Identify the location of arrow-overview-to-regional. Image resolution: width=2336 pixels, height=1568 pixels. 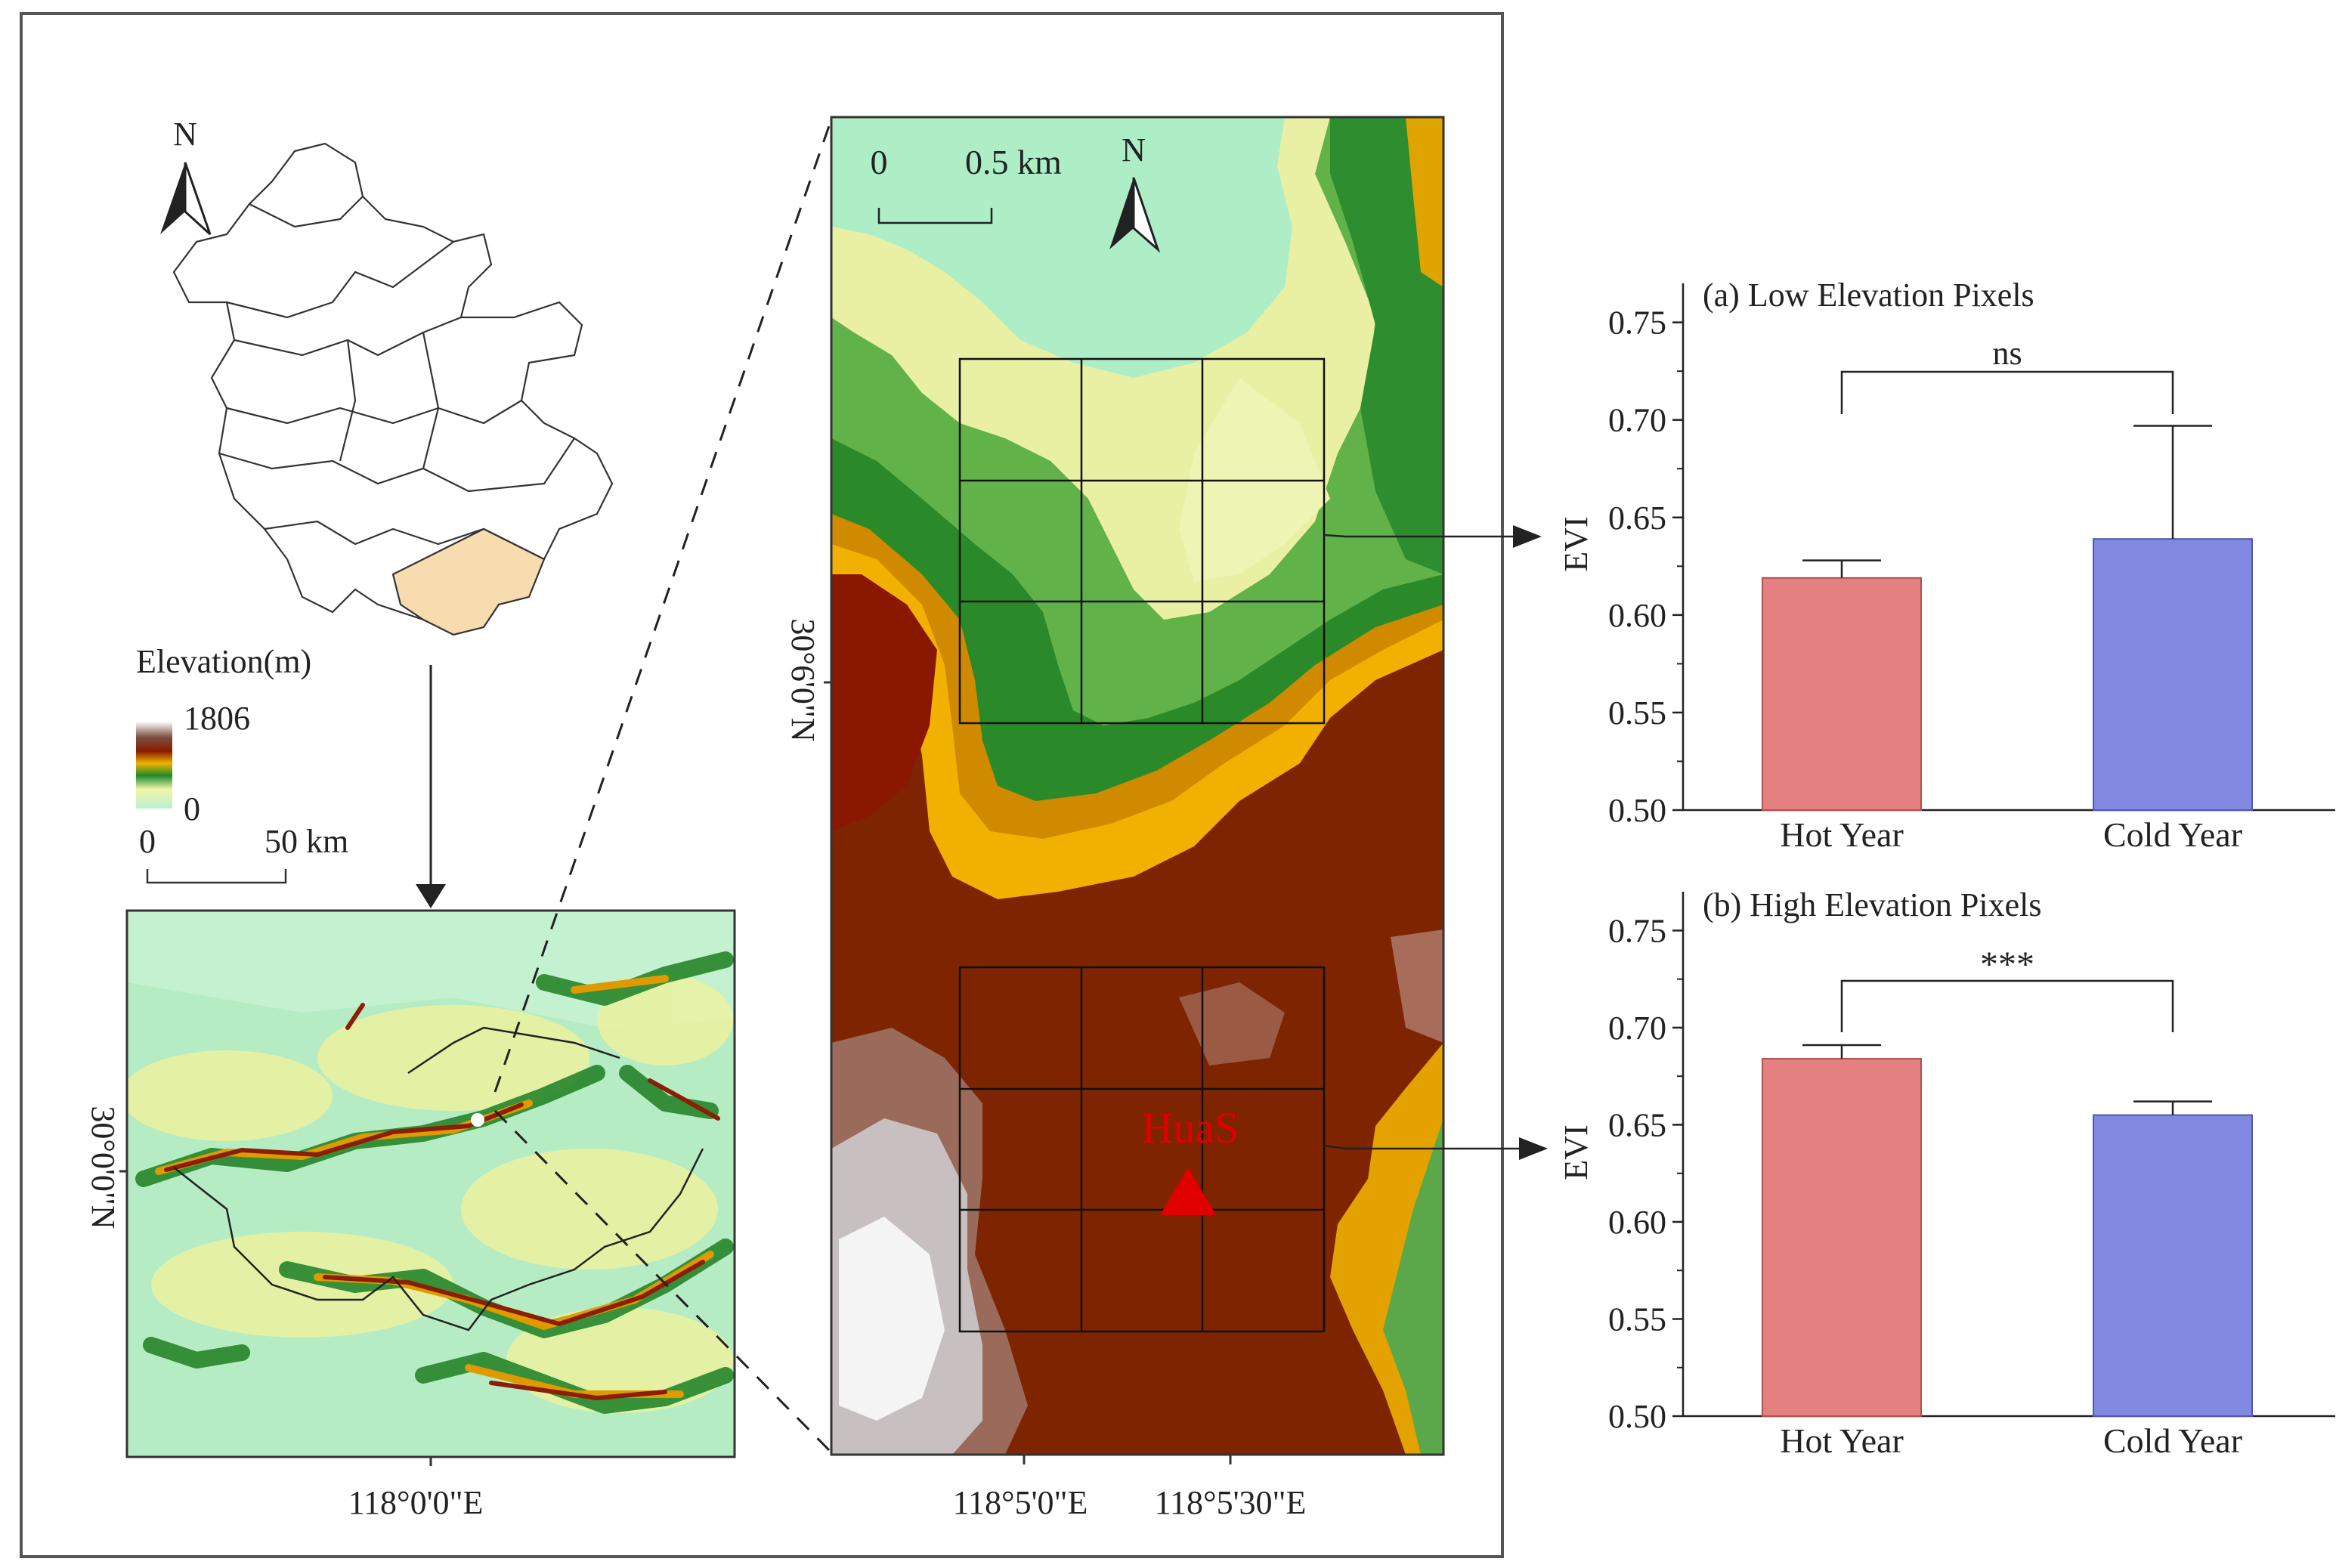
(431, 786).